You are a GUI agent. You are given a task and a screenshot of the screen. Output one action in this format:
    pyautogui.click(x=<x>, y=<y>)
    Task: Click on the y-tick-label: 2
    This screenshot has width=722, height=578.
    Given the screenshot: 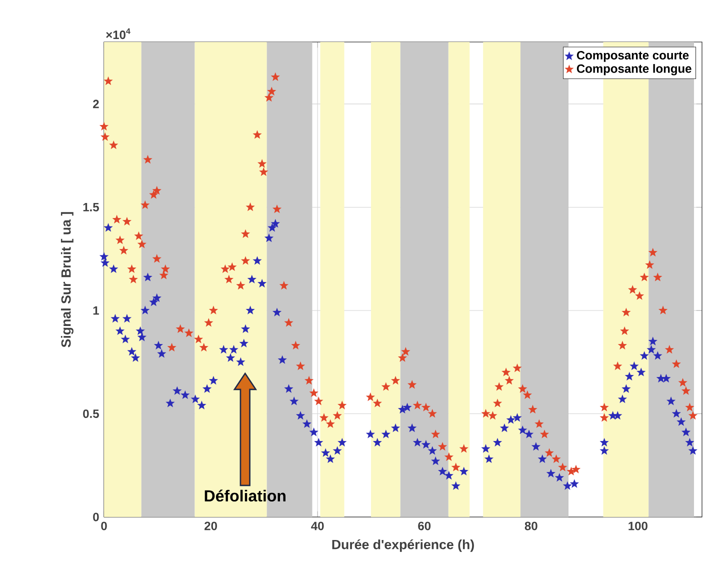 What is the action you would take?
    pyautogui.click(x=96, y=104)
    